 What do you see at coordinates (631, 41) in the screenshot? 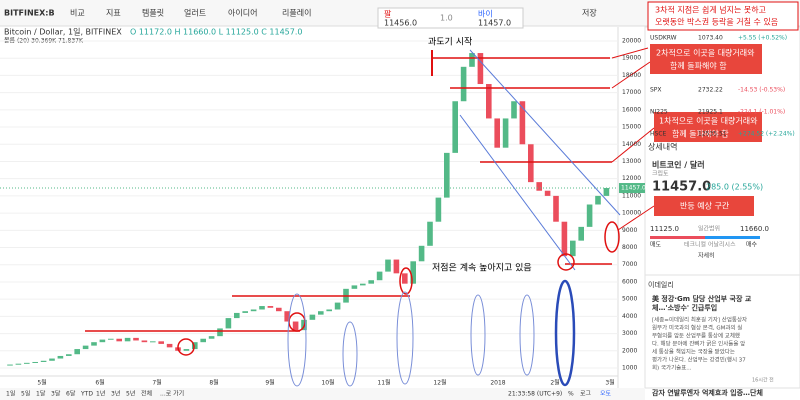
I see `price-label: 20000` at bounding box center [631, 41].